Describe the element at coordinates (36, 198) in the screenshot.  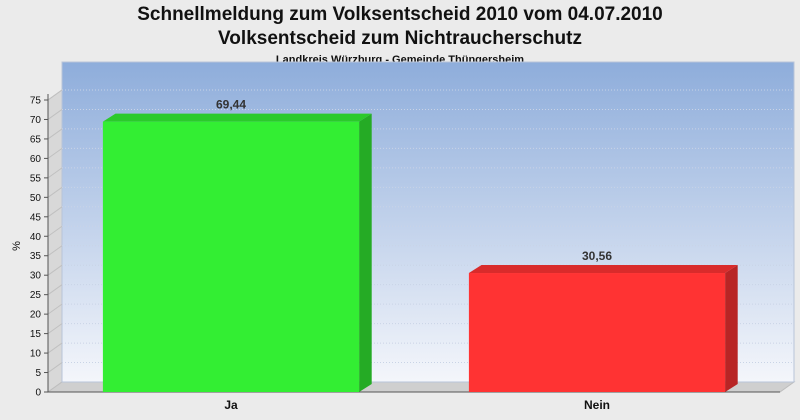
I see `y-tick-label: 50` at that location.